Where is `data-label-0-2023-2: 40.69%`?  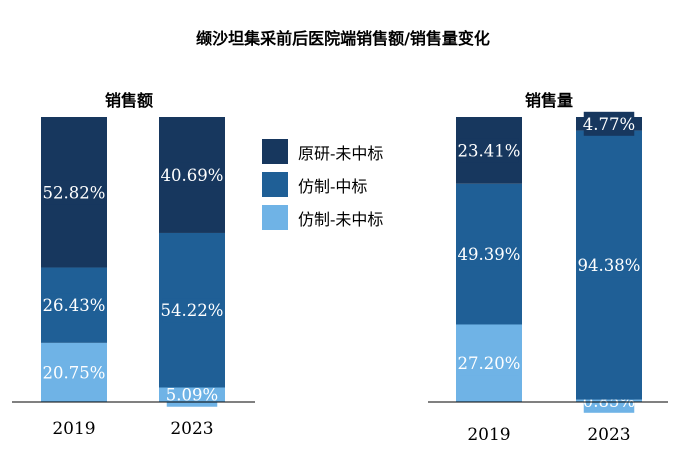
data-label-0-2023-2: 40.69% is located at coordinates (192, 175).